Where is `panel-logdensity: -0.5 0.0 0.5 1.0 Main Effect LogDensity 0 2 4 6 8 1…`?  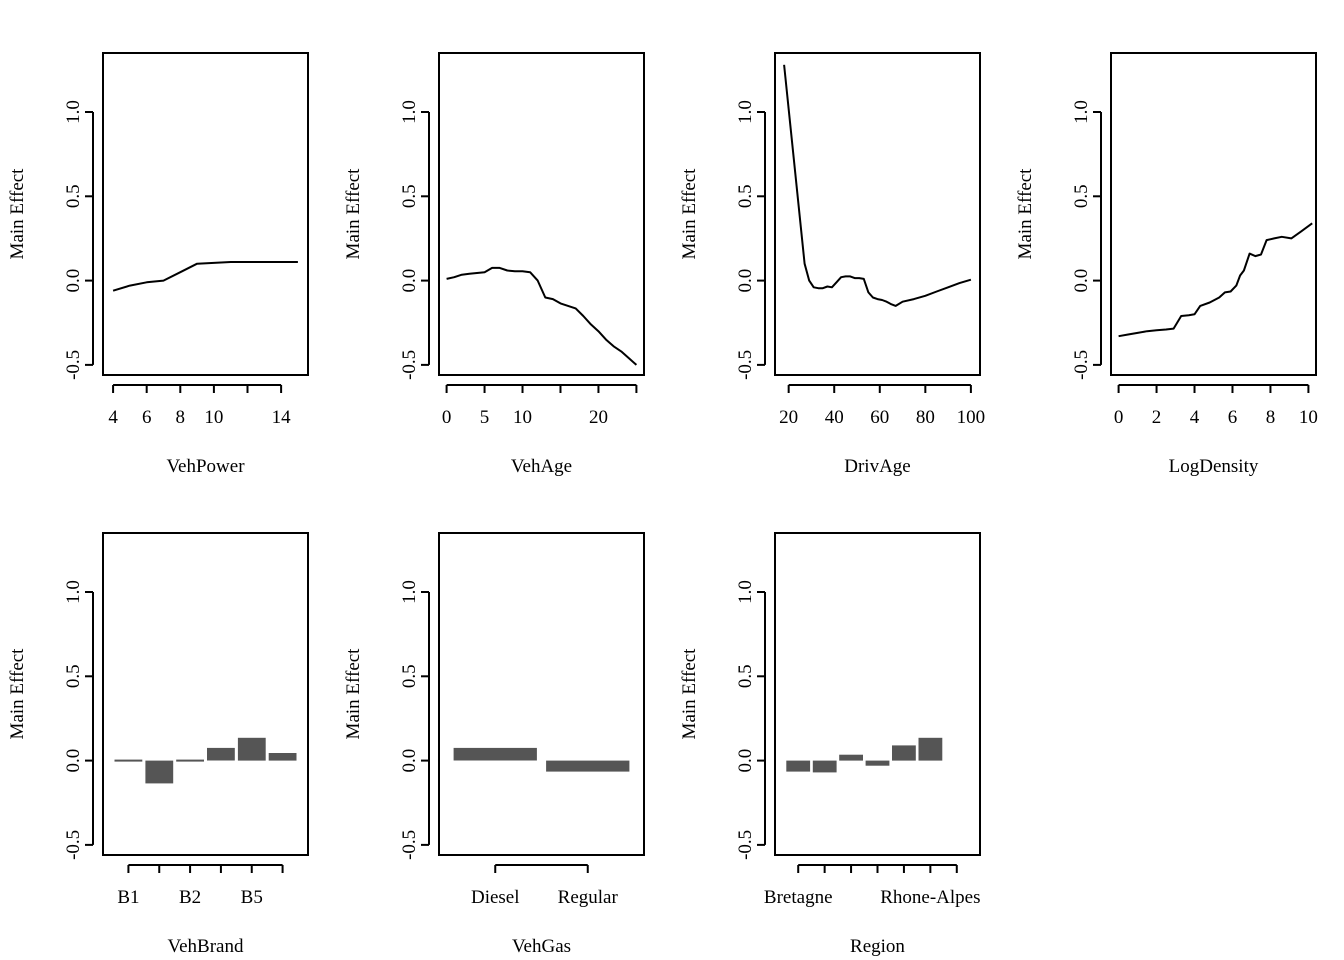 panel-logdensity: -0.5 0.0 0.5 1.0 Main Effect LogDensity 0 2 4 6 8 1… is located at coordinates (1166, 264).